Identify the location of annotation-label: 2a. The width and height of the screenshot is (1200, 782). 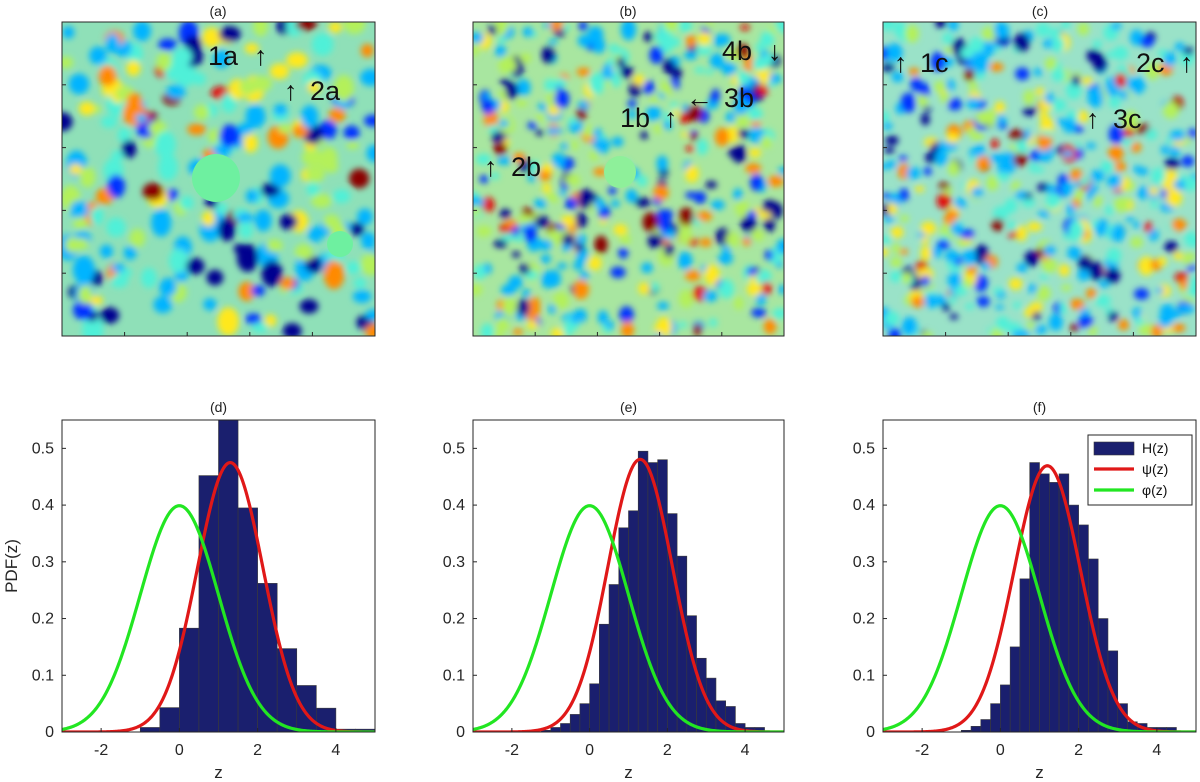
(325, 91).